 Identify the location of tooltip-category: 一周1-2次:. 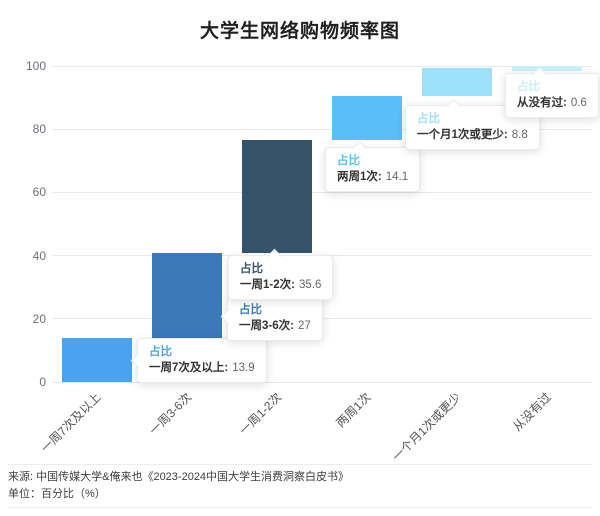
(267, 285).